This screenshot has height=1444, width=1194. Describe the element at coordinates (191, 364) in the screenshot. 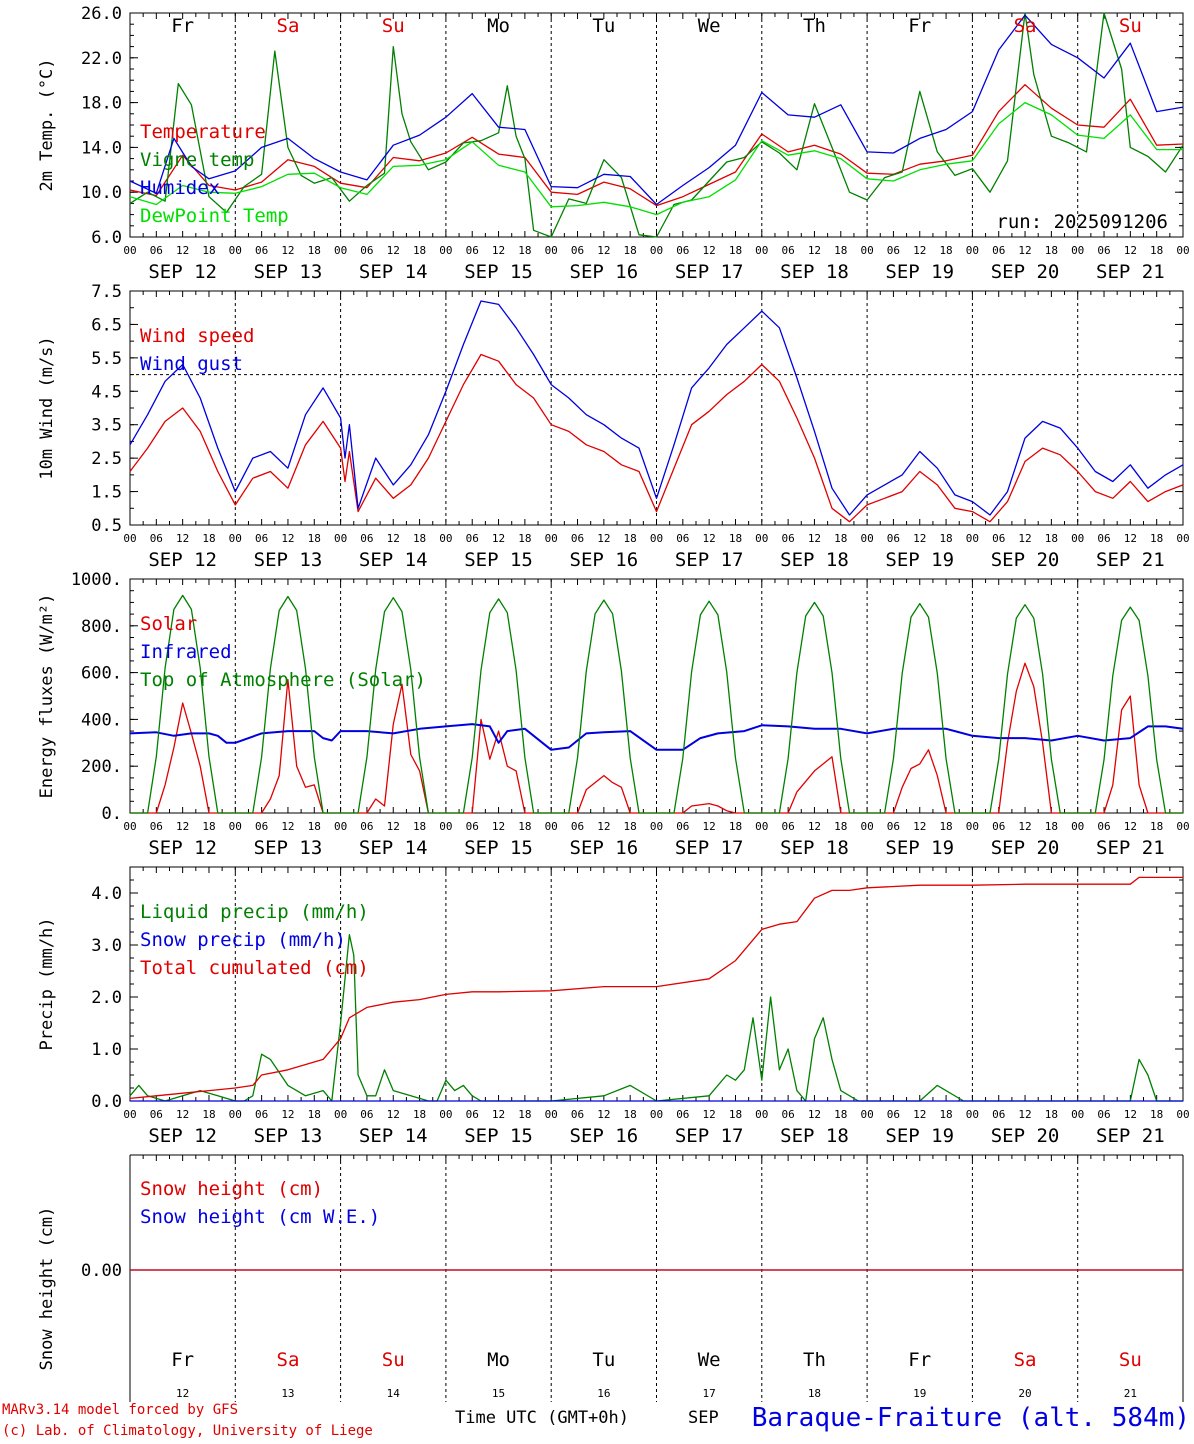

I see `wind-legend-entry: Wind gust` at that location.